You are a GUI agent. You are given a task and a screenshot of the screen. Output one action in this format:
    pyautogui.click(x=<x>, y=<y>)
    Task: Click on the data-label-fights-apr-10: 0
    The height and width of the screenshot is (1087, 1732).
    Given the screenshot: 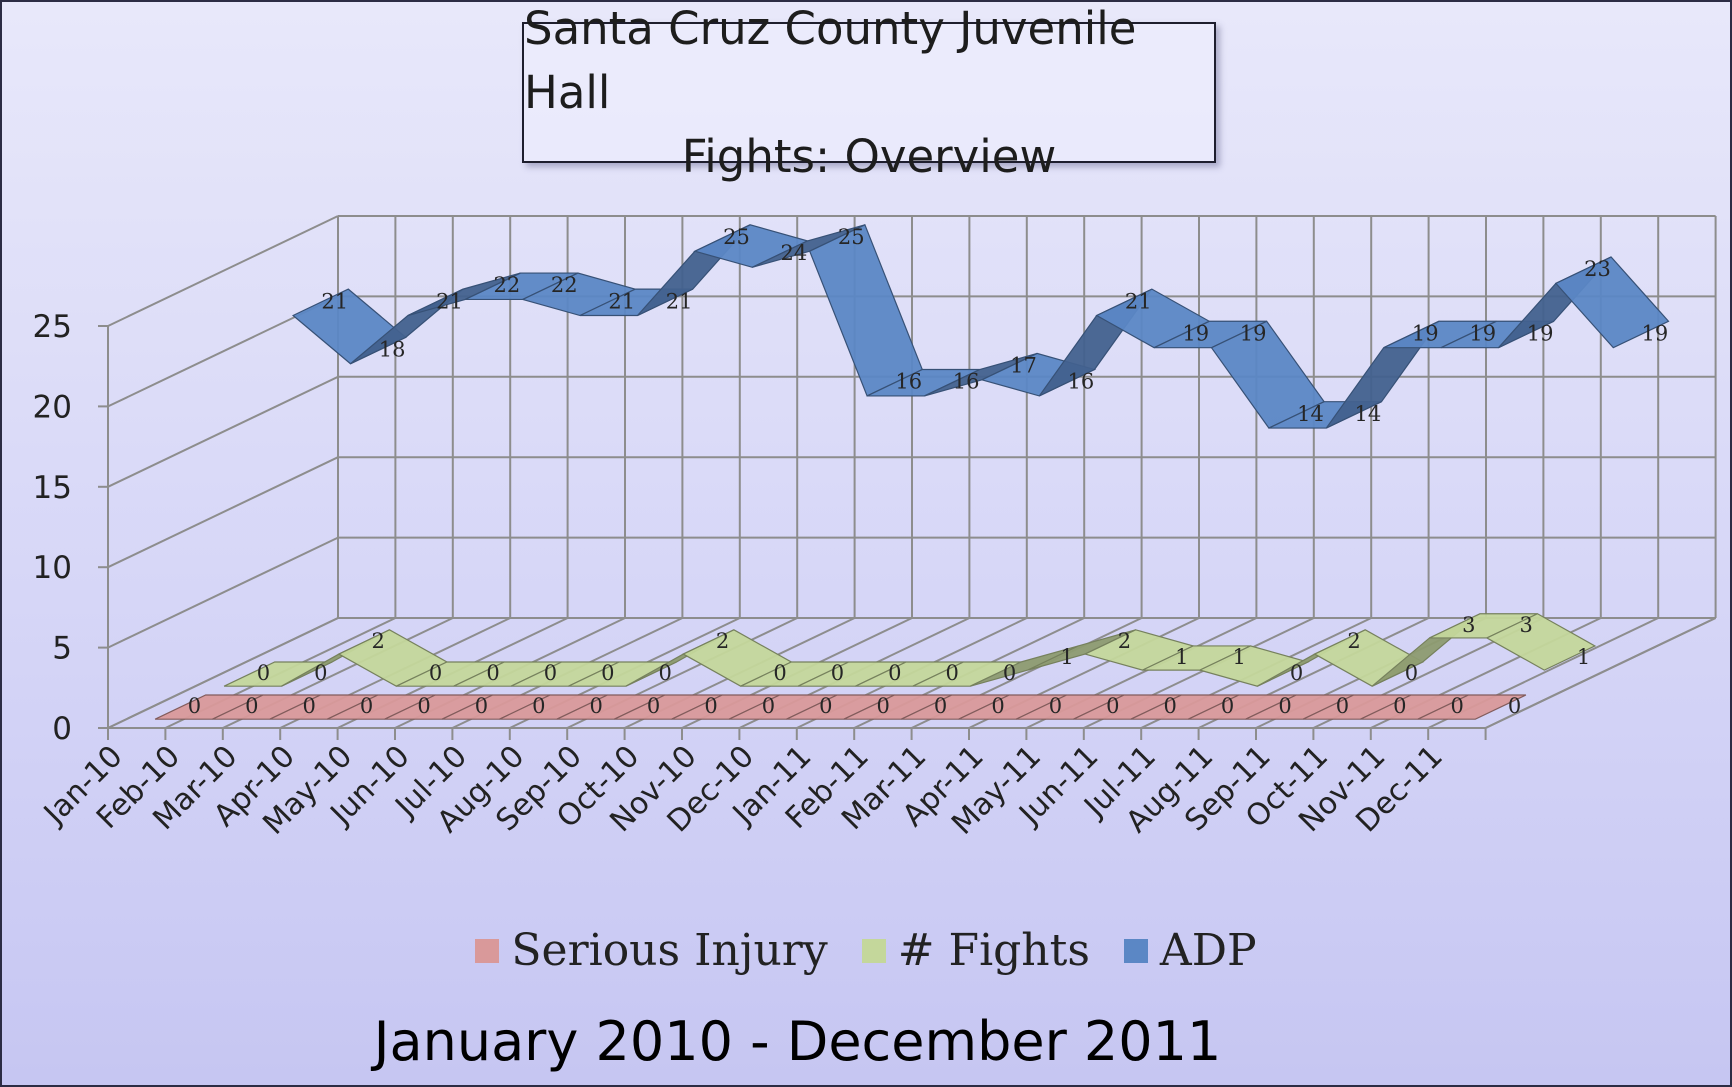 What is the action you would take?
    pyautogui.click(x=435, y=673)
    